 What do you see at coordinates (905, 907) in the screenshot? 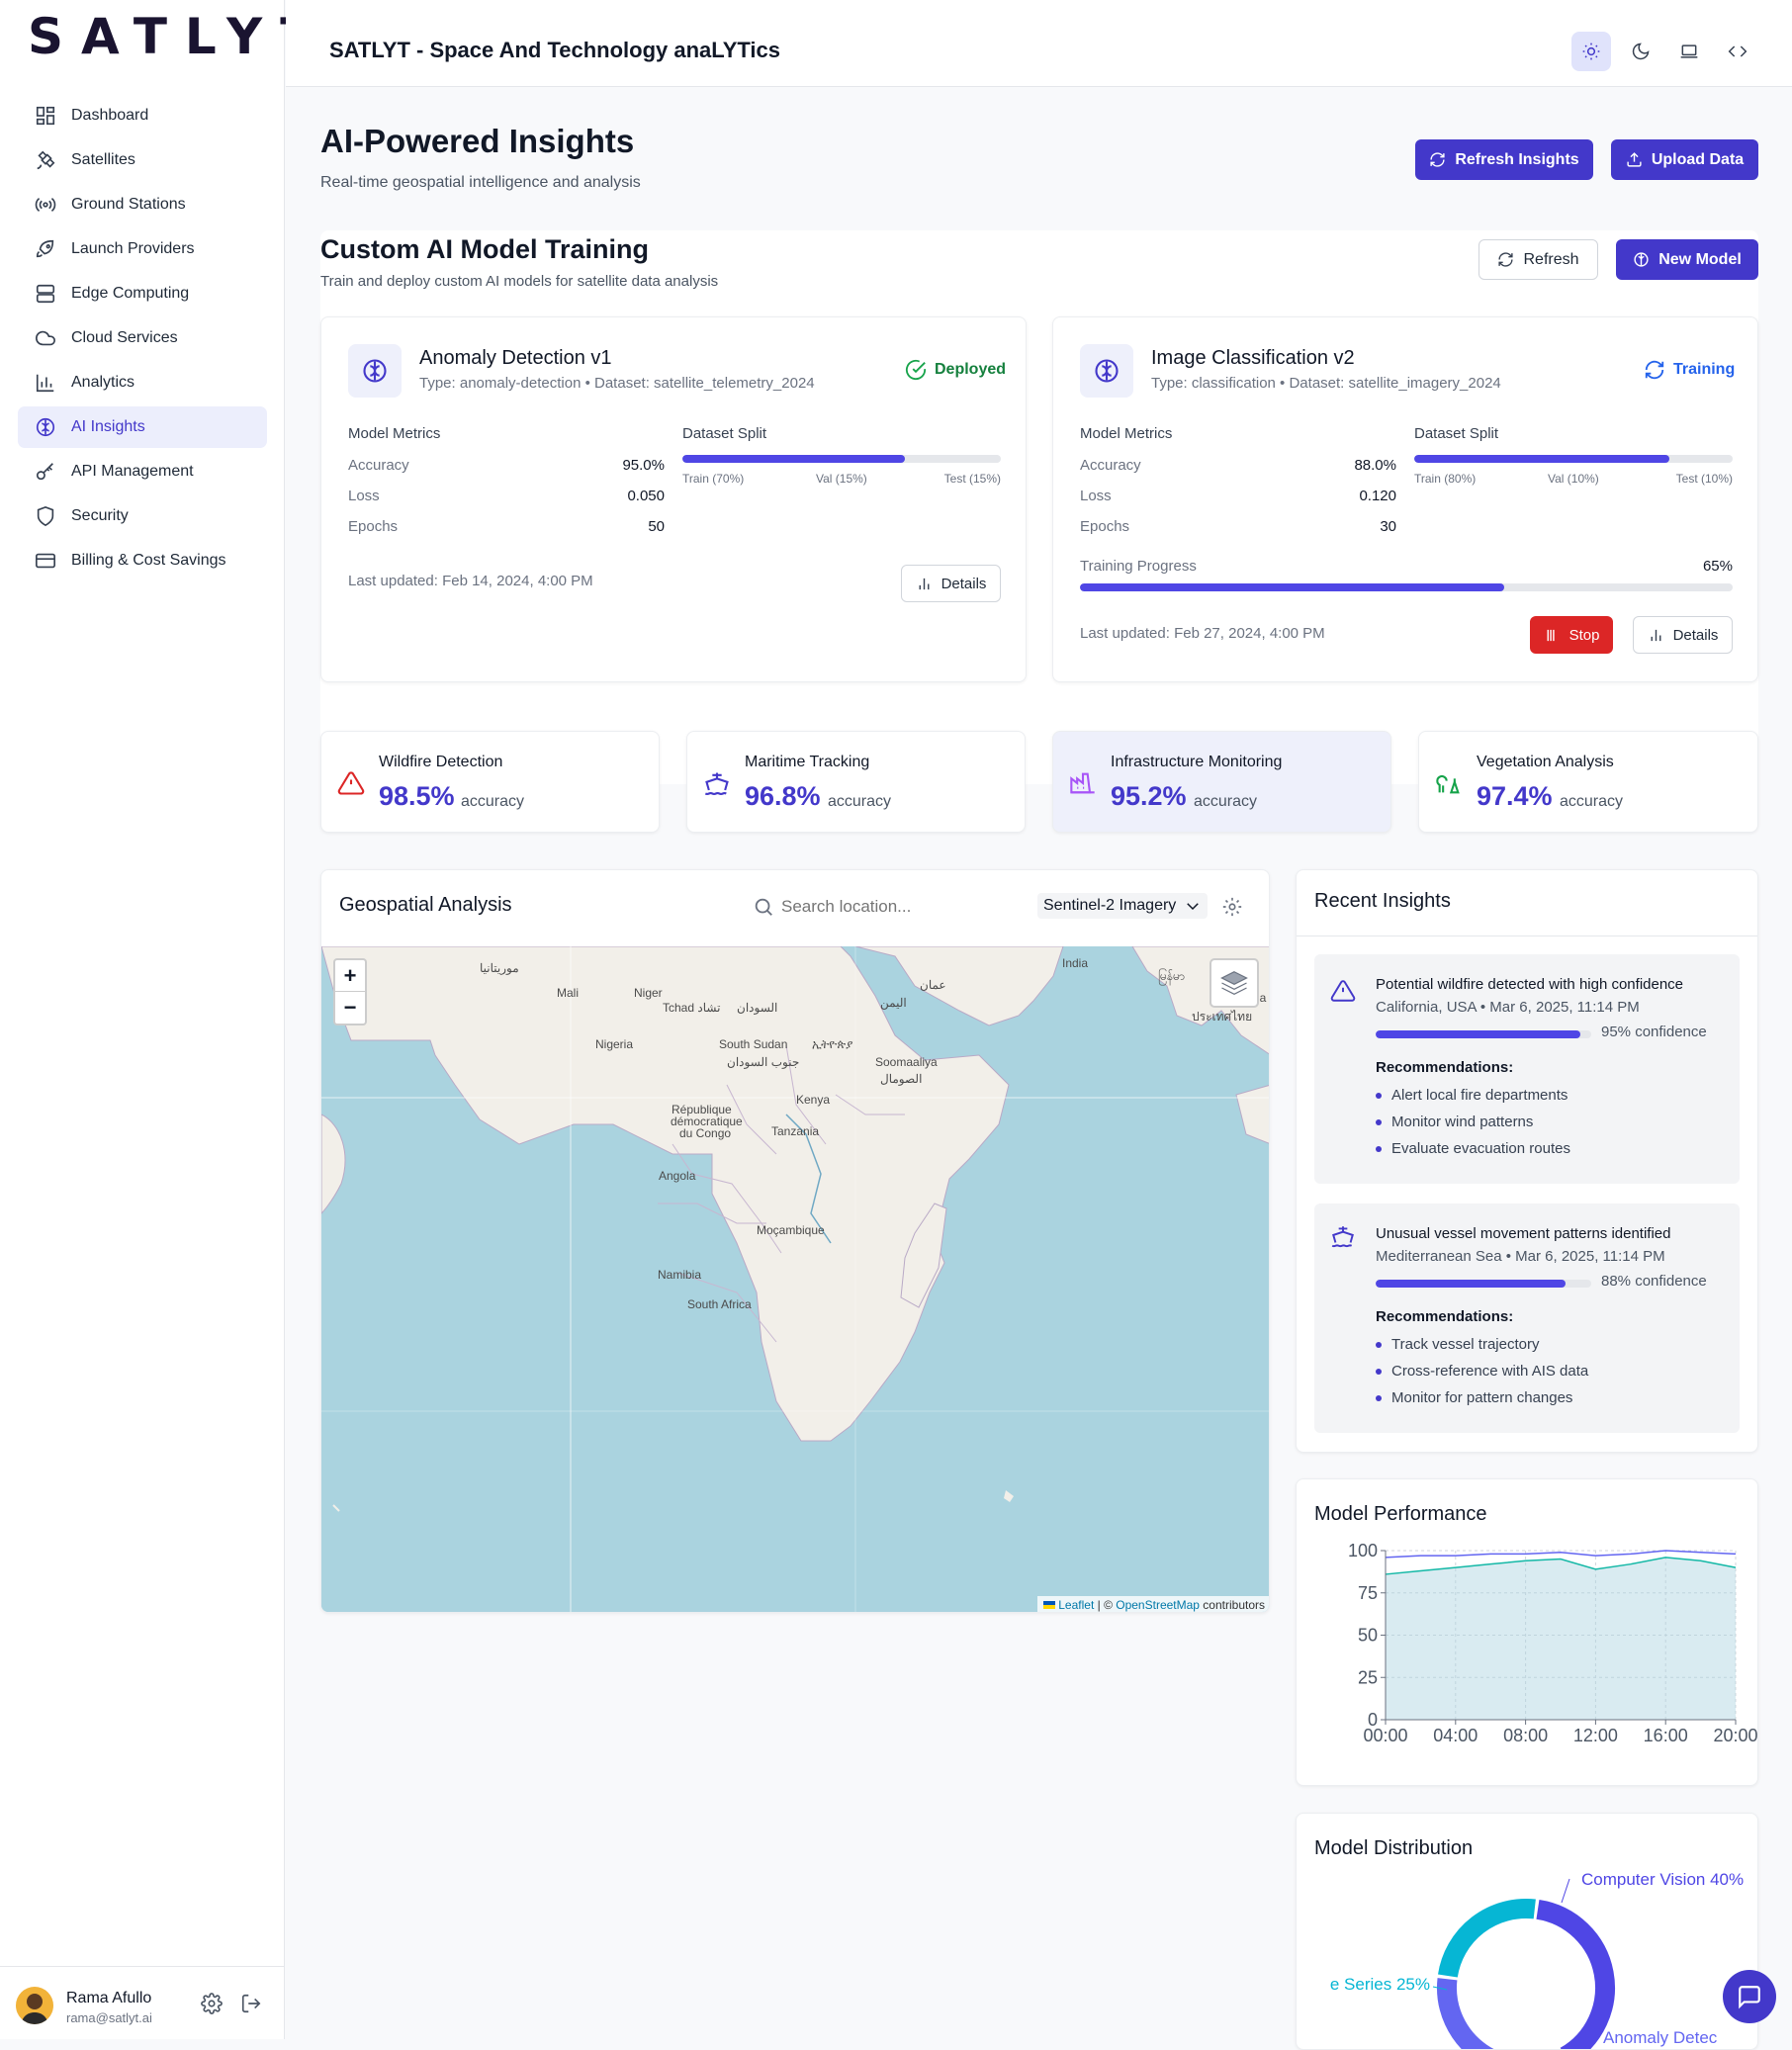
I see `search-location-input` at bounding box center [905, 907].